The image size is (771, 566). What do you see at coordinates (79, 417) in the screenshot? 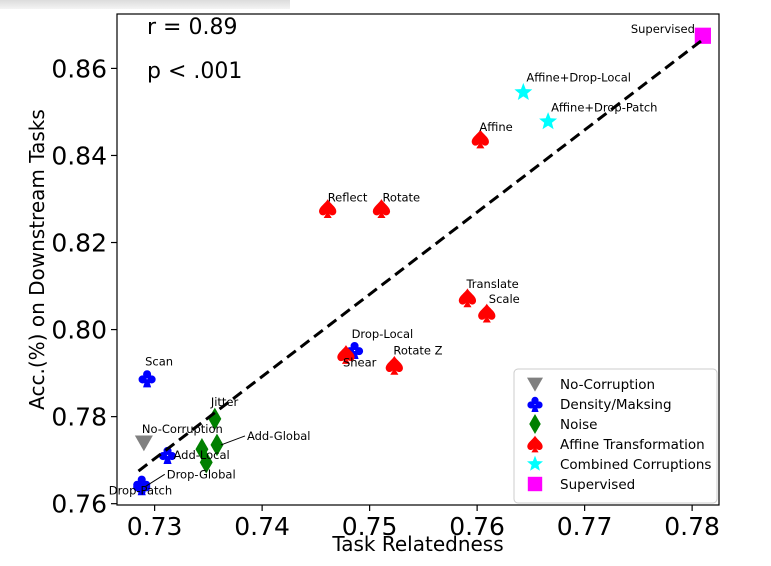
I see `y-tick-label: 0.78` at bounding box center [79, 417].